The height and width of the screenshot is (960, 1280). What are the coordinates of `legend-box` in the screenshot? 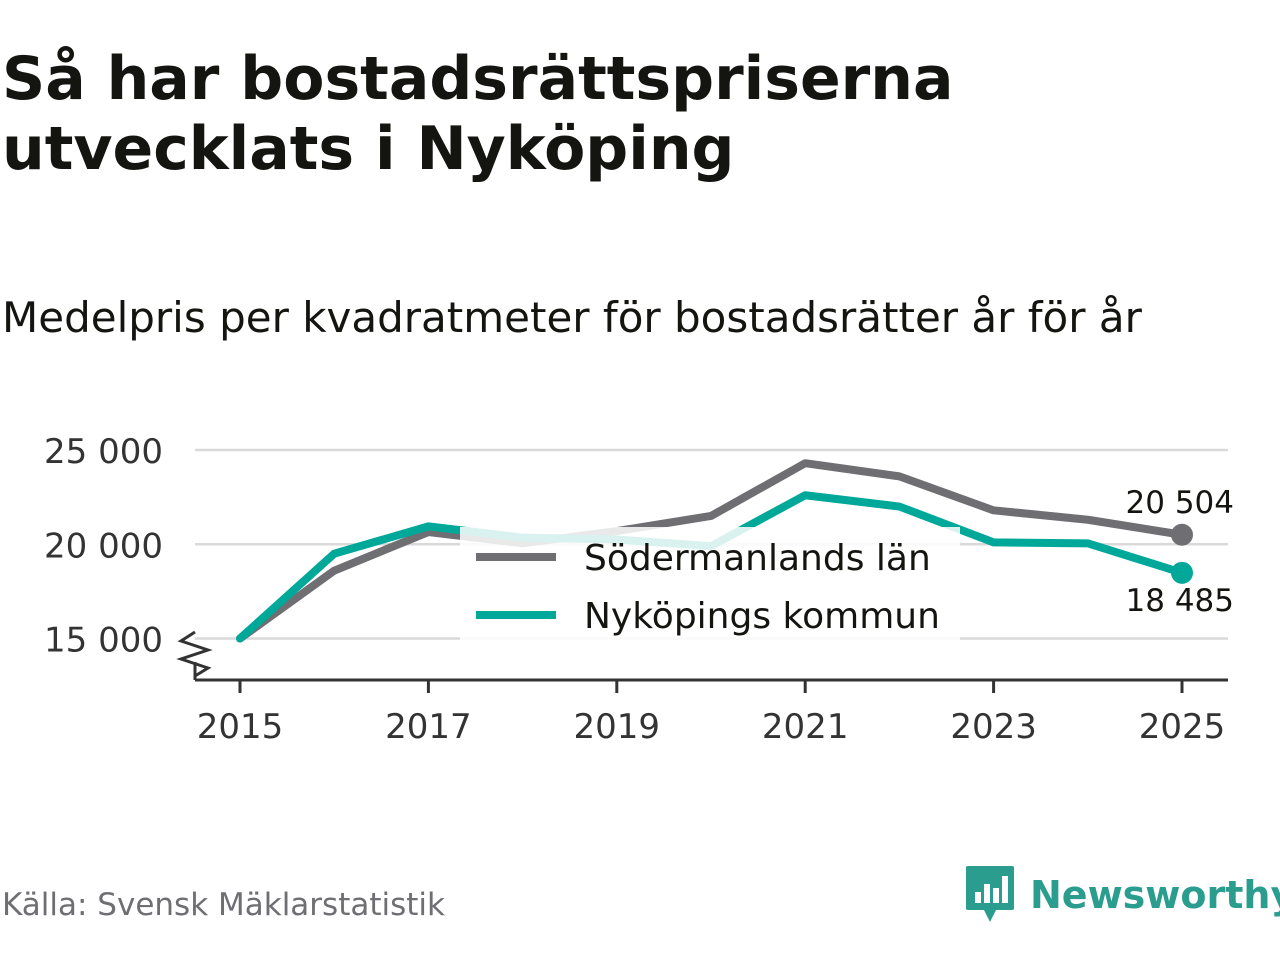 It's located at (710, 586).